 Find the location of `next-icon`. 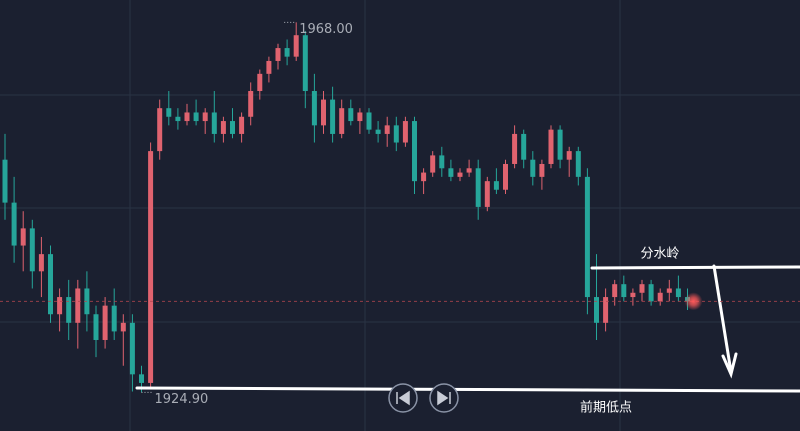

next-icon is located at coordinates (444, 398).